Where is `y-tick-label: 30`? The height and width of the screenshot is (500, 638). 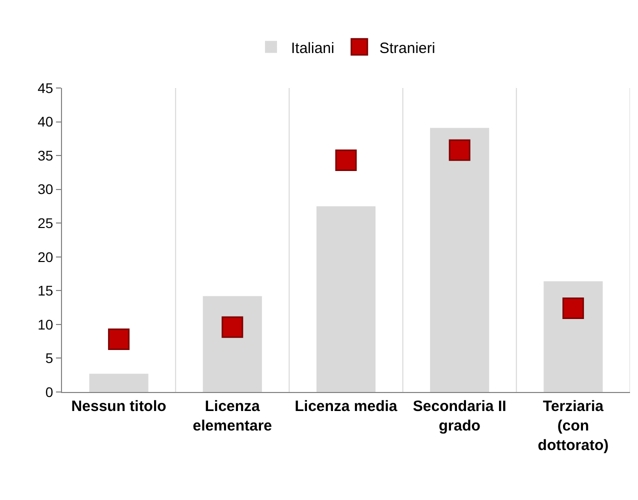 y-tick-label: 30 is located at coordinates (46, 189).